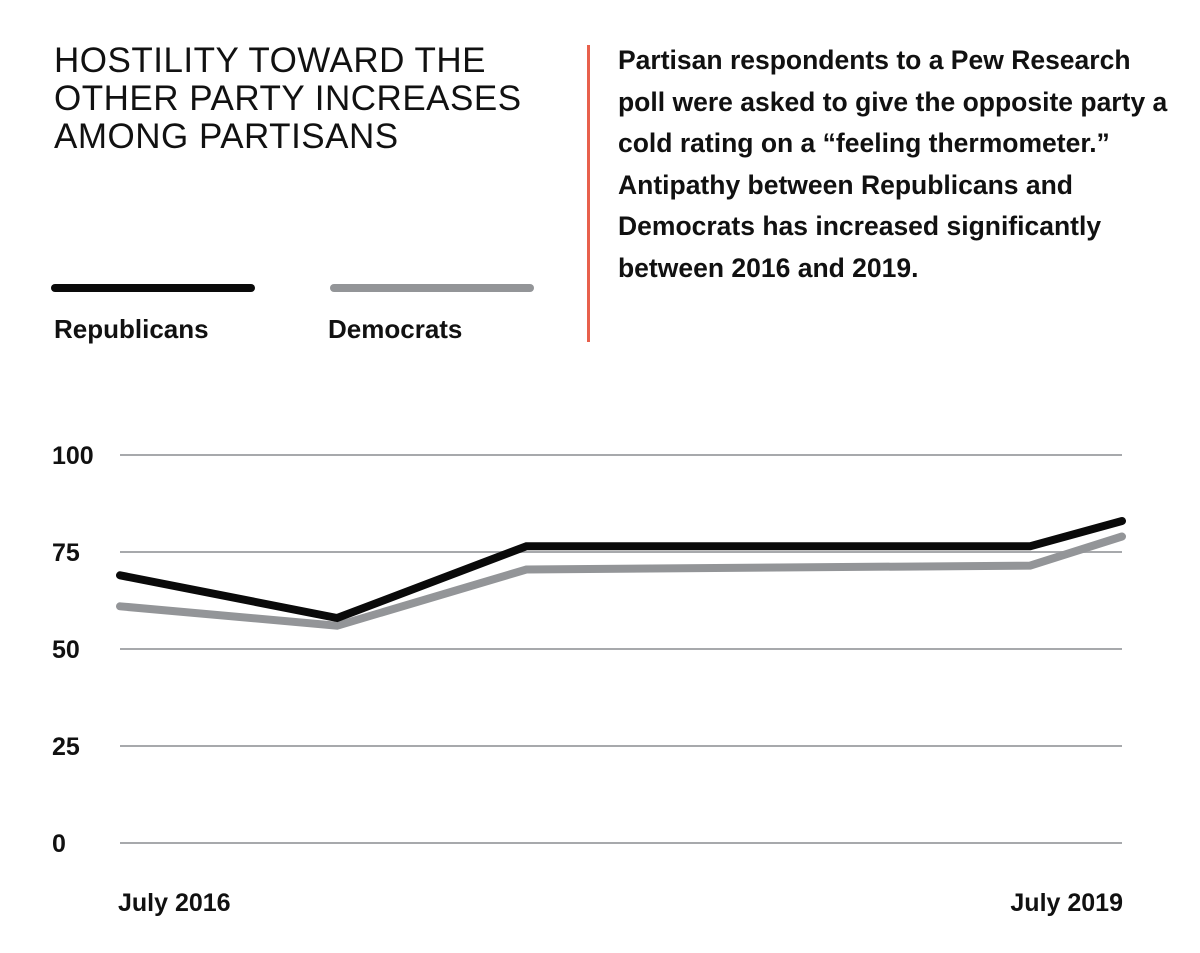 The image size is (1200, 953). I want to click on y-axis-ticks: 100 75 50 25 0, so click(73, 650).